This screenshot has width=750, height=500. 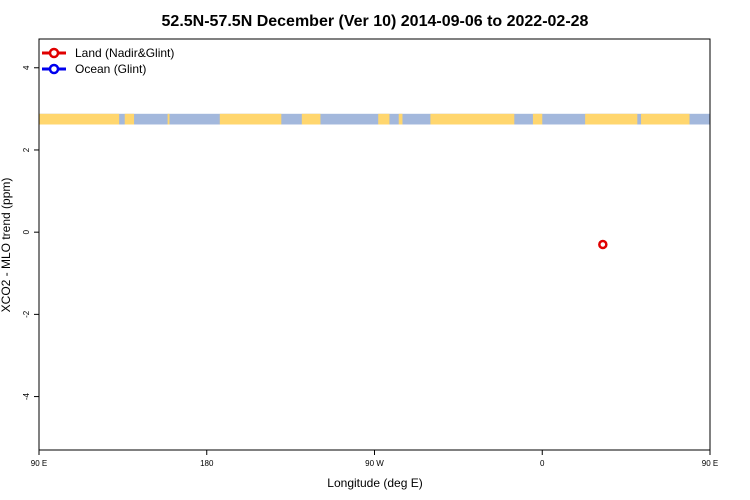 I want to click on legend-label: Land (Nadir&Glint), so click(x=124, y=53).